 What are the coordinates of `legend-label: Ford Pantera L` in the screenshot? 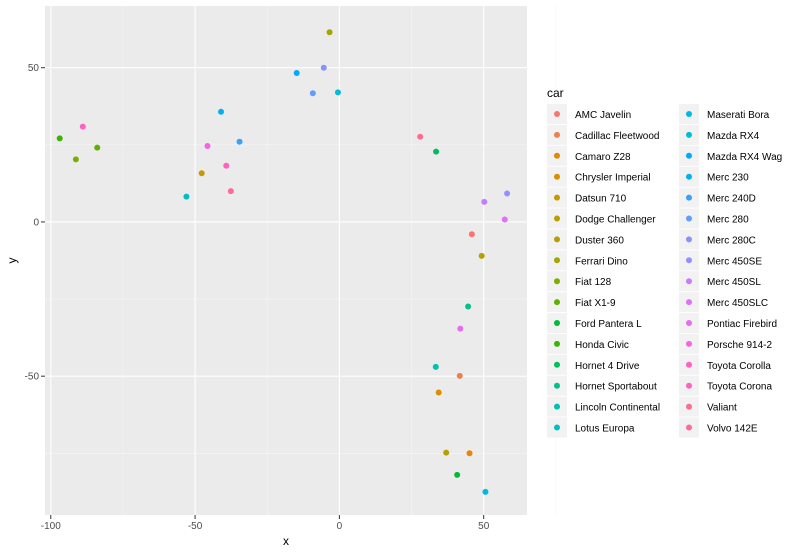 It's located at (608, 324).